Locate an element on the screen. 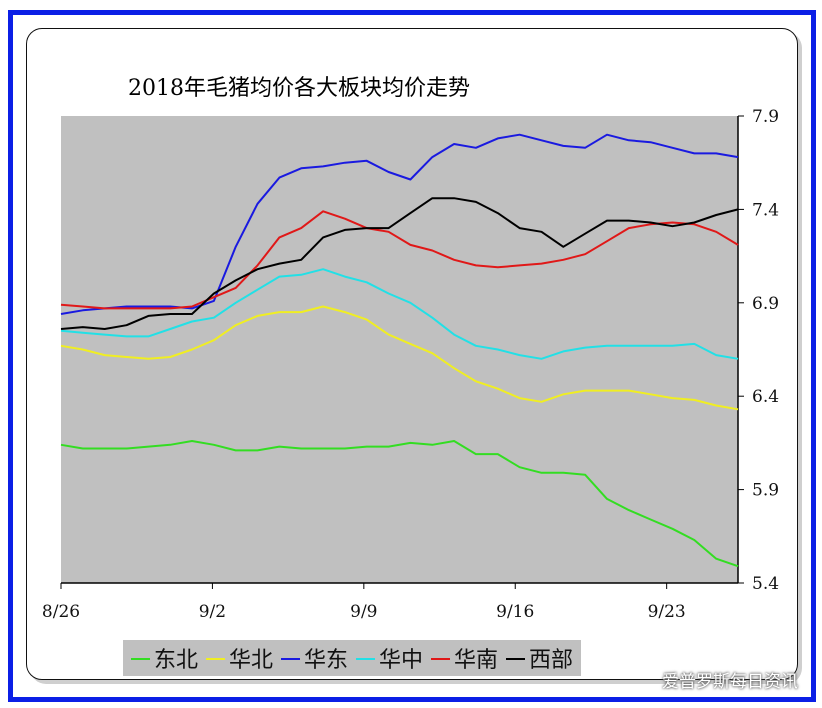 The height and width of the screenshot is (708, 822). legend-items: 东北 华北 华东 华中 华南 西部 is located at coordinates (352, 660).